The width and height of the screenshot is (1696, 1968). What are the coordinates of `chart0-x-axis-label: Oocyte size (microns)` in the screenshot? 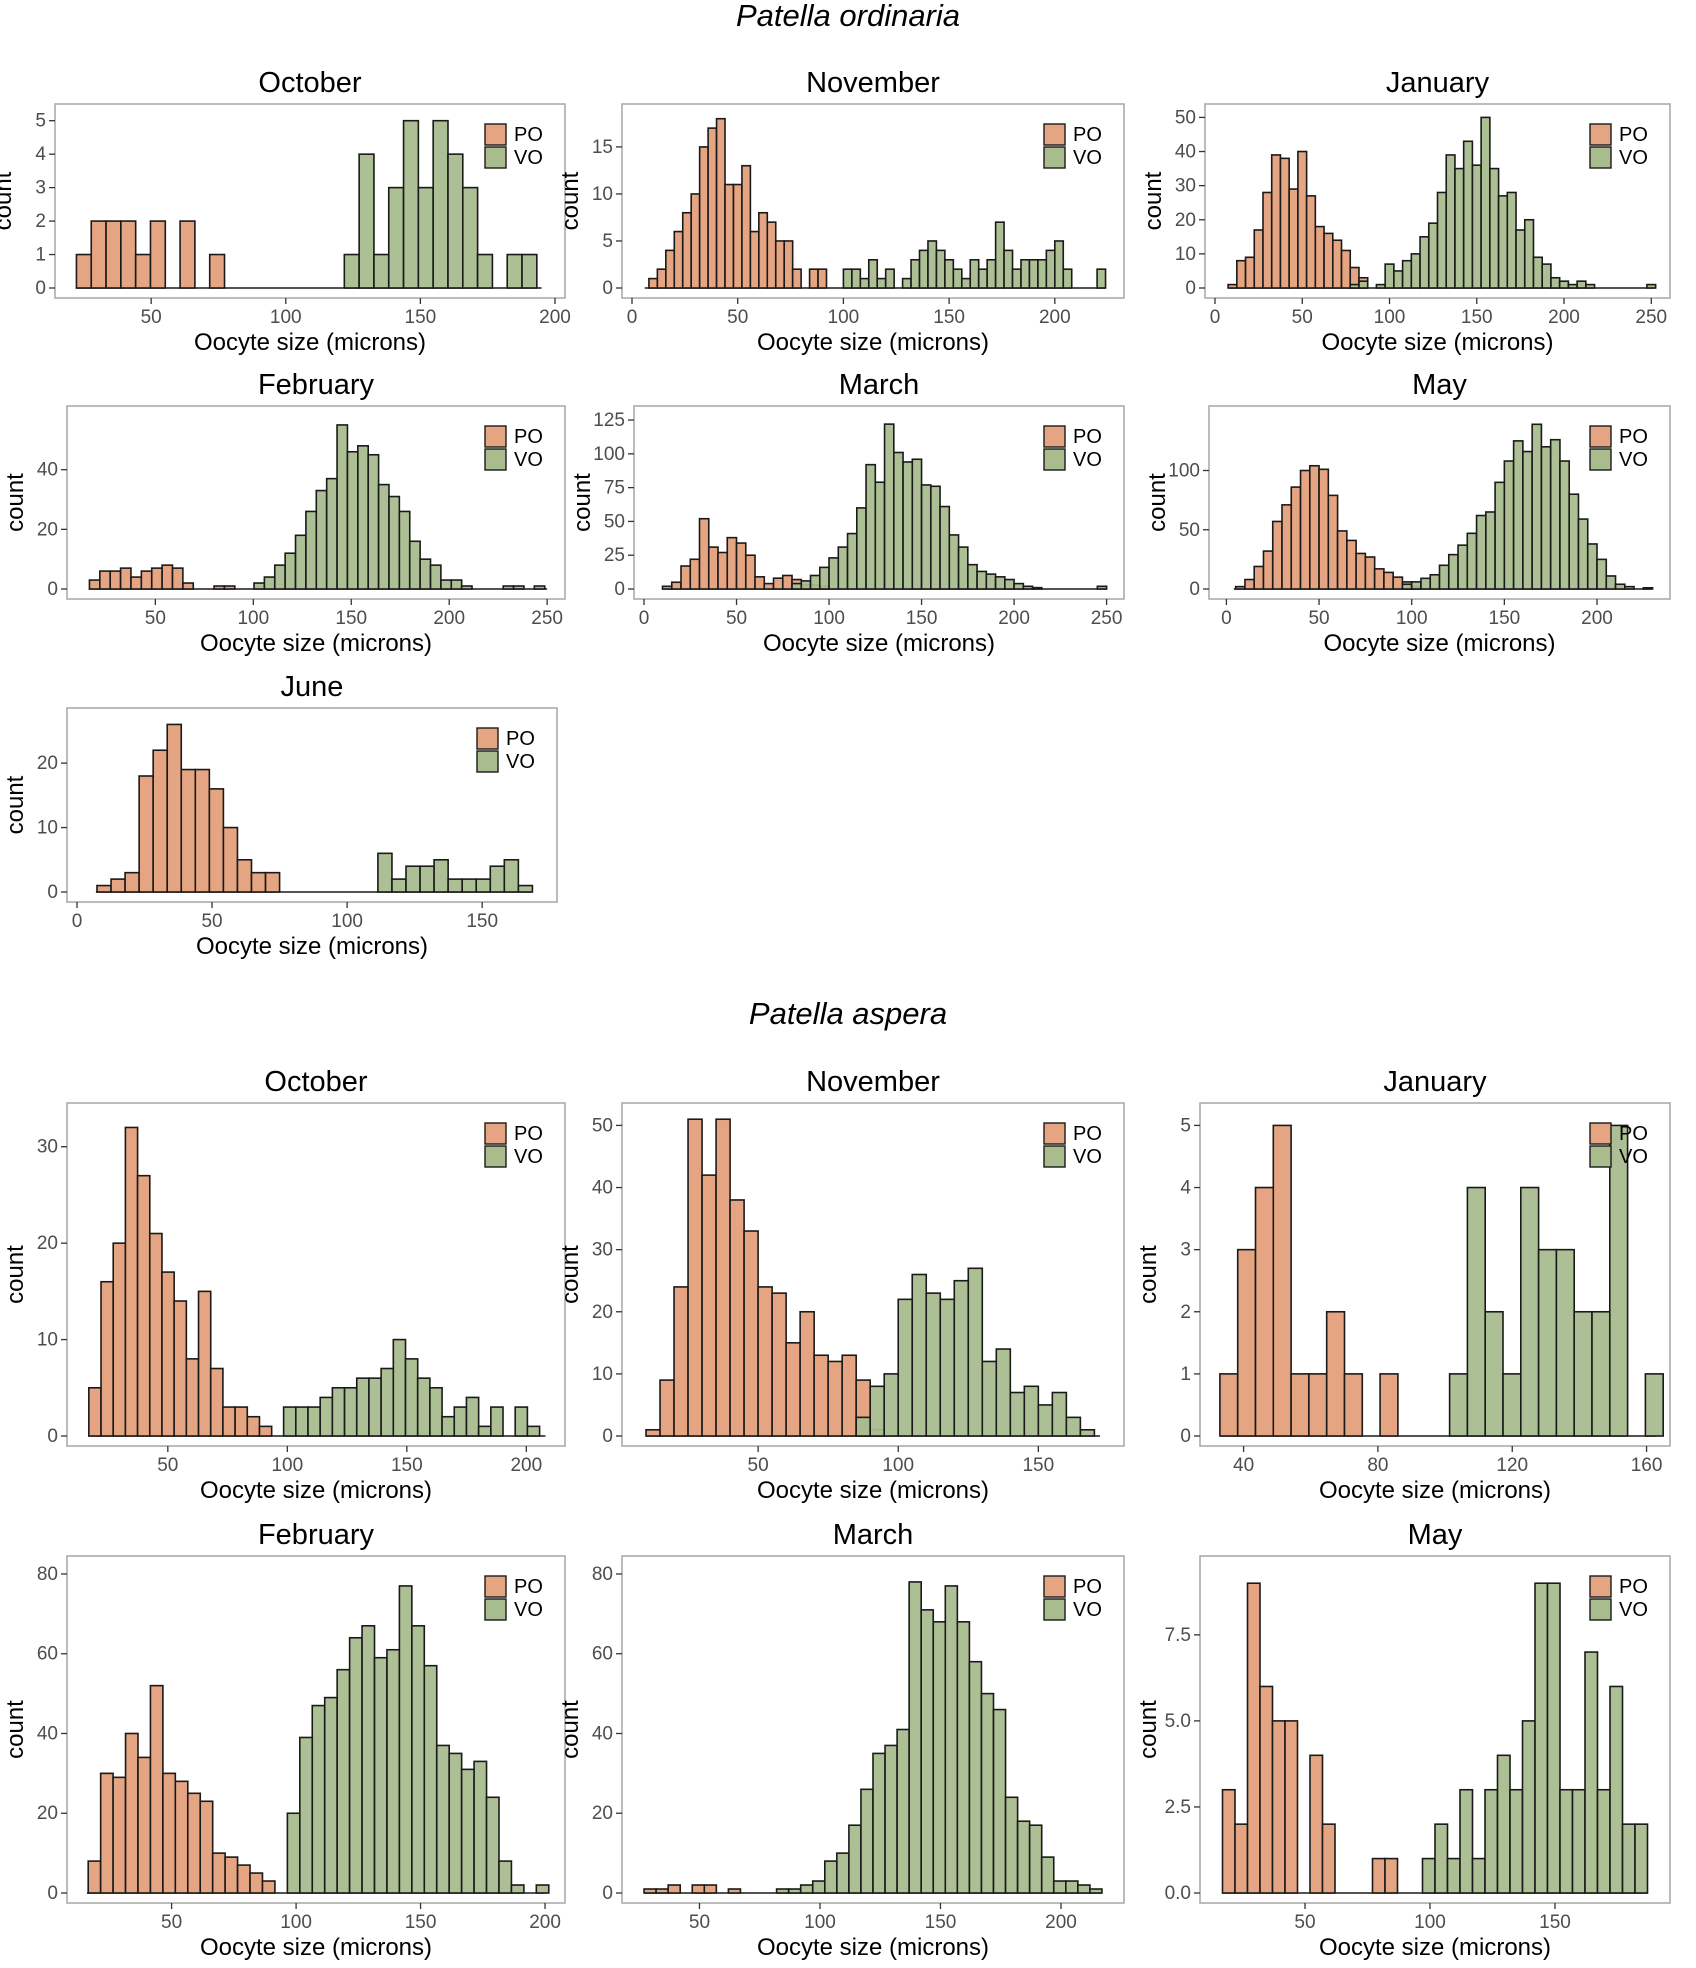 It's located at (310, 342).